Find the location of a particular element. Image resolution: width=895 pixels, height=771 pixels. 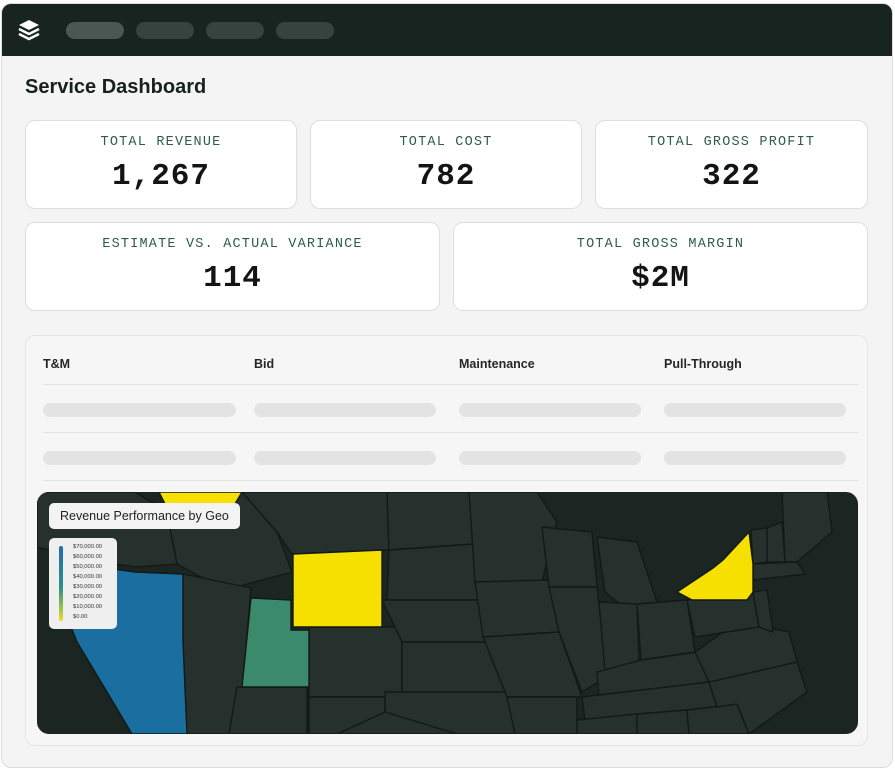

kpi-value: 114 is located at coordinates (232, 278).